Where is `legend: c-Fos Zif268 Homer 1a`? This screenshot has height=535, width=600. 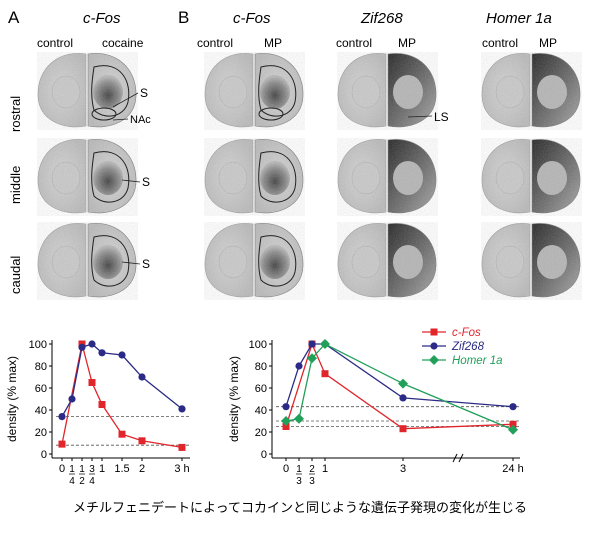
legend: c-Fos Zif268 Homer 1a is located at coordinates (462, 347).